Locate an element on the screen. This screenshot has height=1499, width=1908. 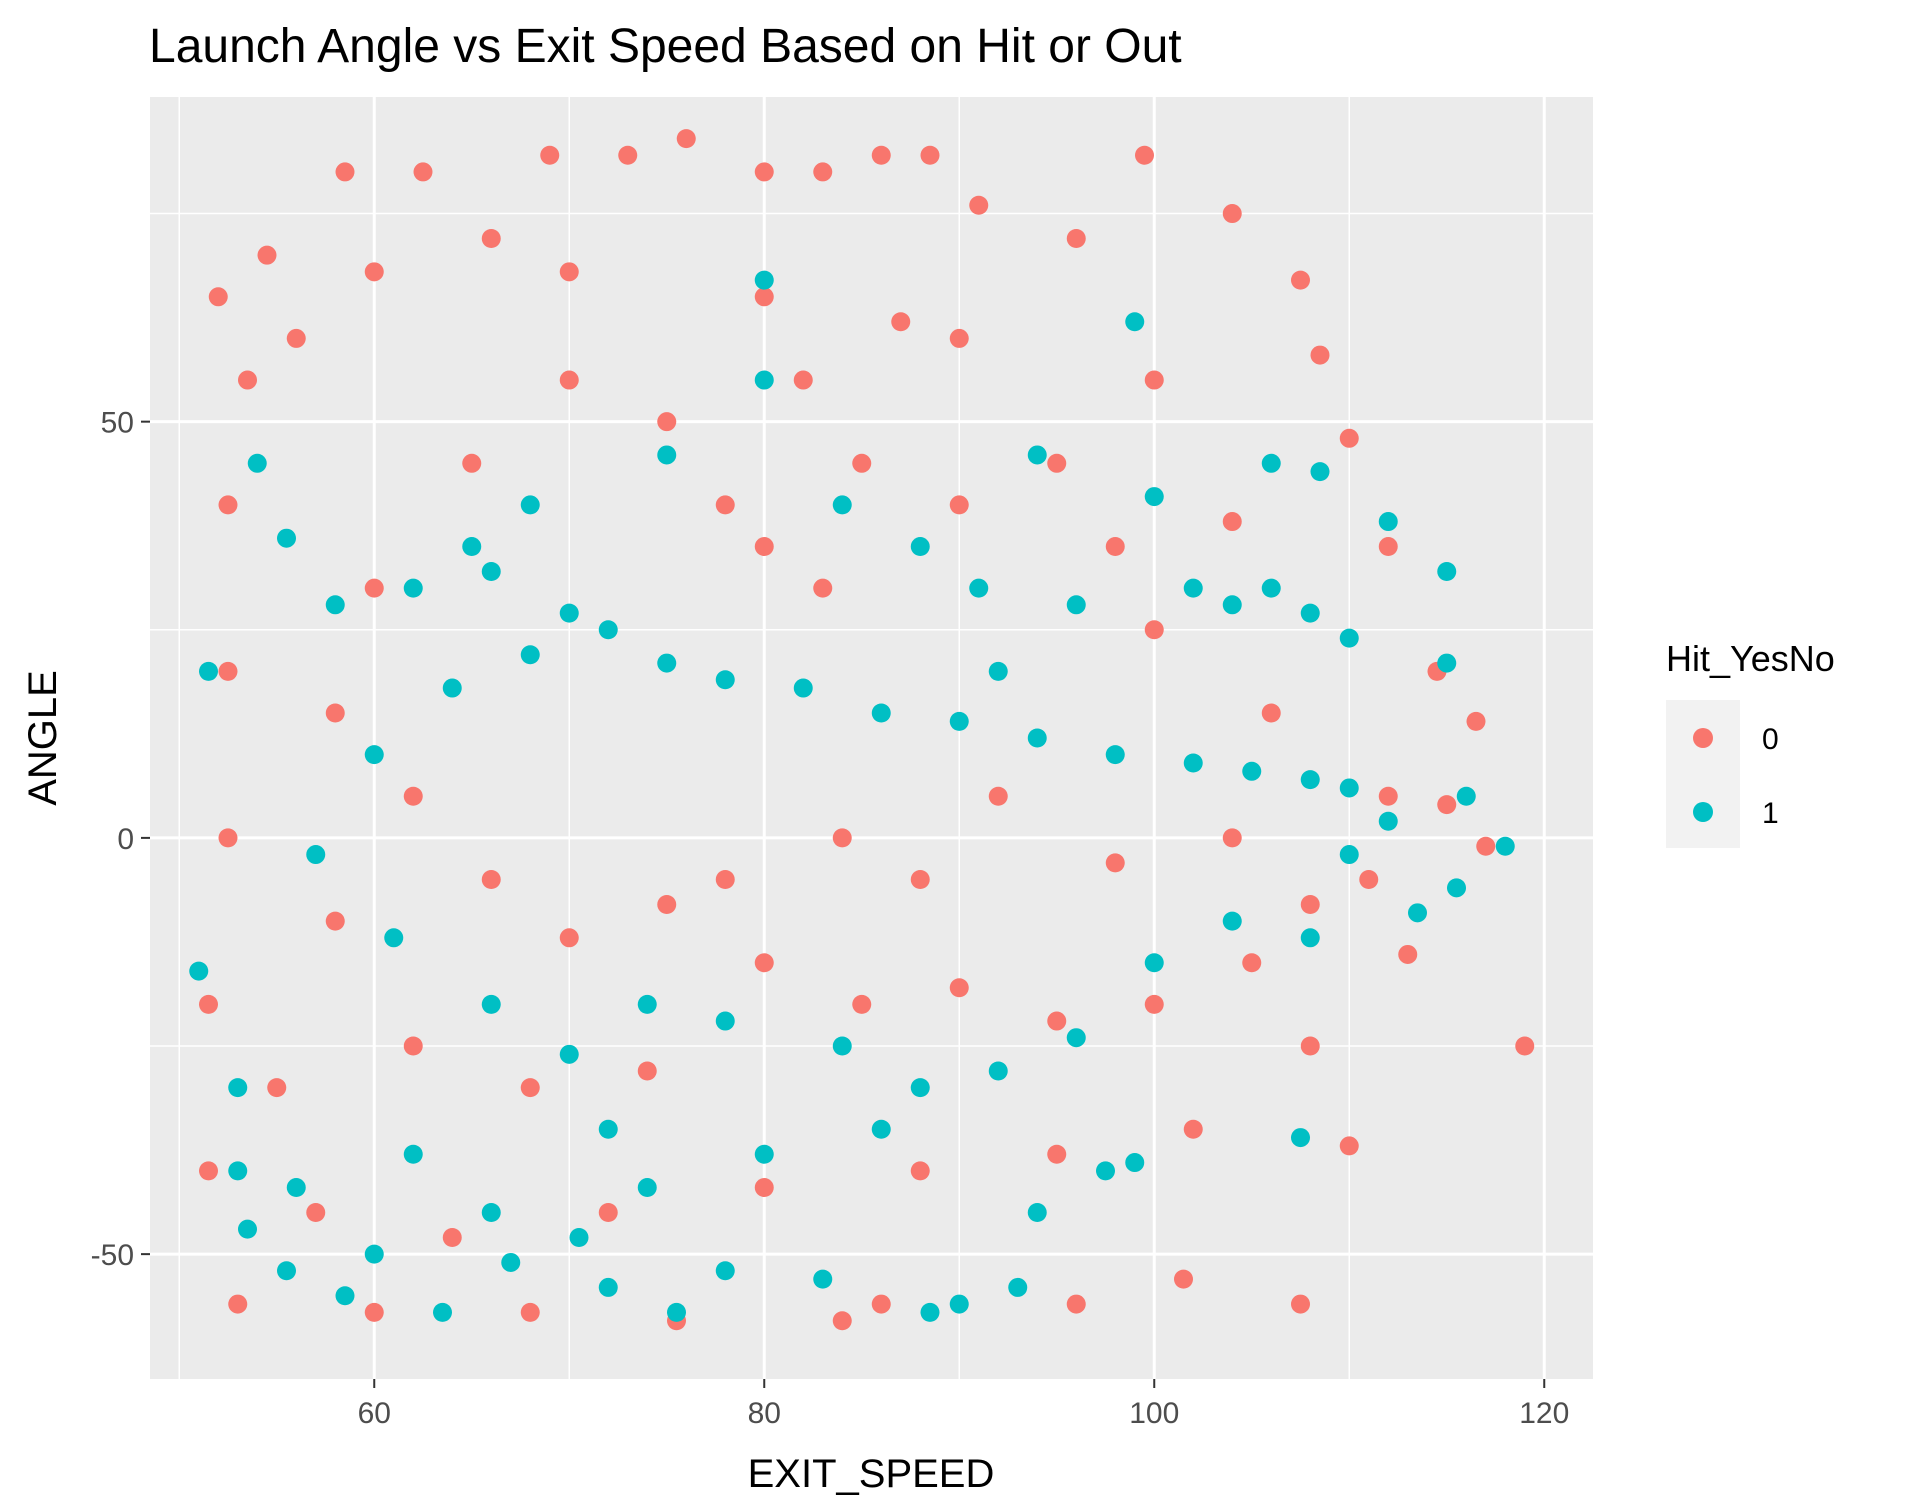
x-tick-label: 60 is located at coordinates (374, 1413).